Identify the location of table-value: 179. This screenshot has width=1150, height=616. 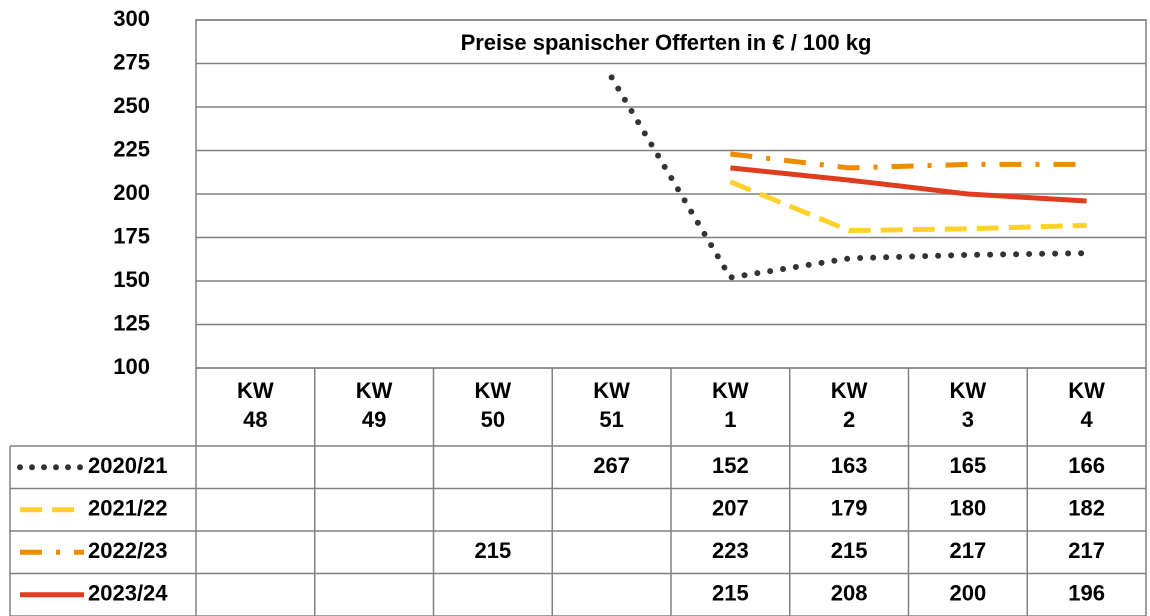
(849, 508).